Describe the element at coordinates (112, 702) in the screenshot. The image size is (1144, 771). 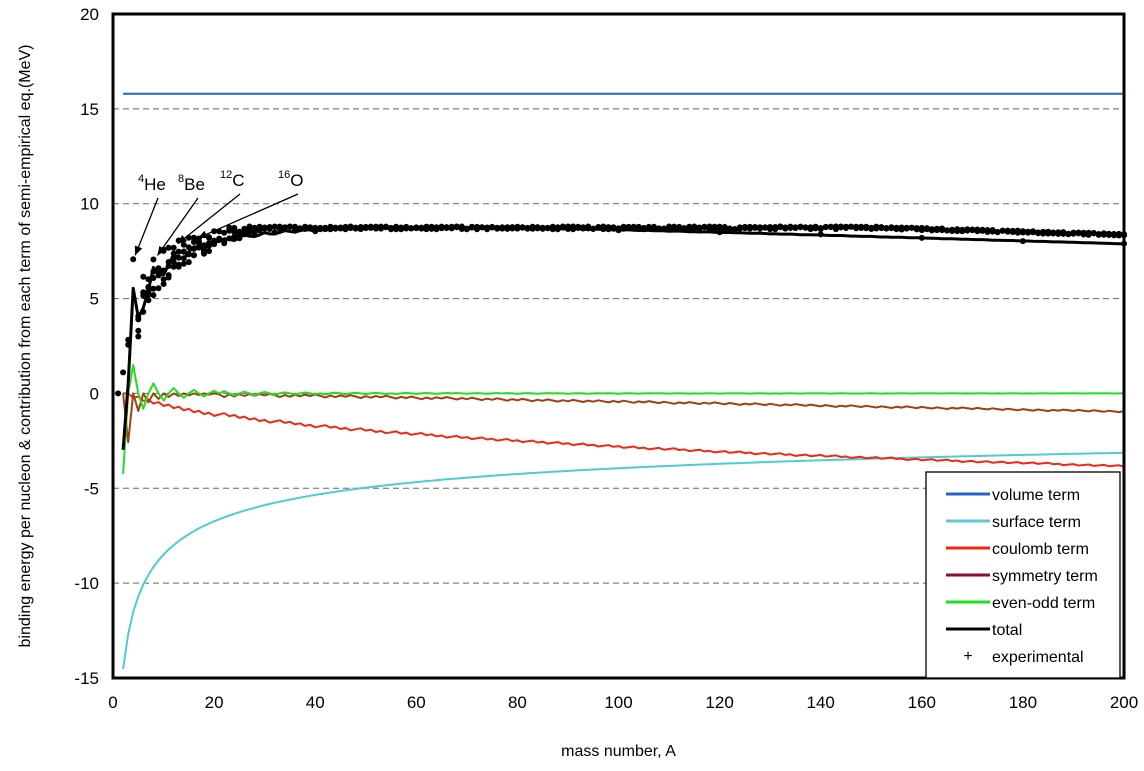
I see `x-tick-label: 0` at that location.